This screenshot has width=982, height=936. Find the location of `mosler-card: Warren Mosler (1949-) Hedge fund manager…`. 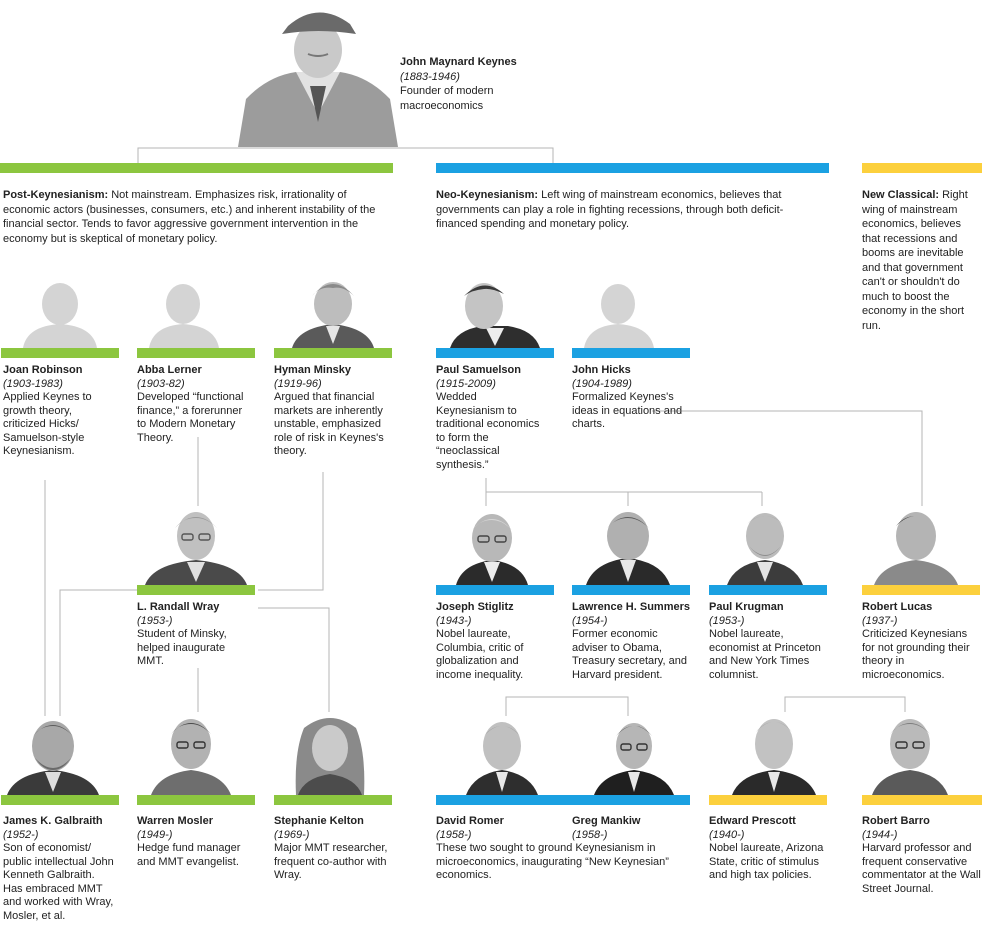

mosler-card: Warren Mosler (1949-) Hedge fund manager… is located at coordinates (193, 842).